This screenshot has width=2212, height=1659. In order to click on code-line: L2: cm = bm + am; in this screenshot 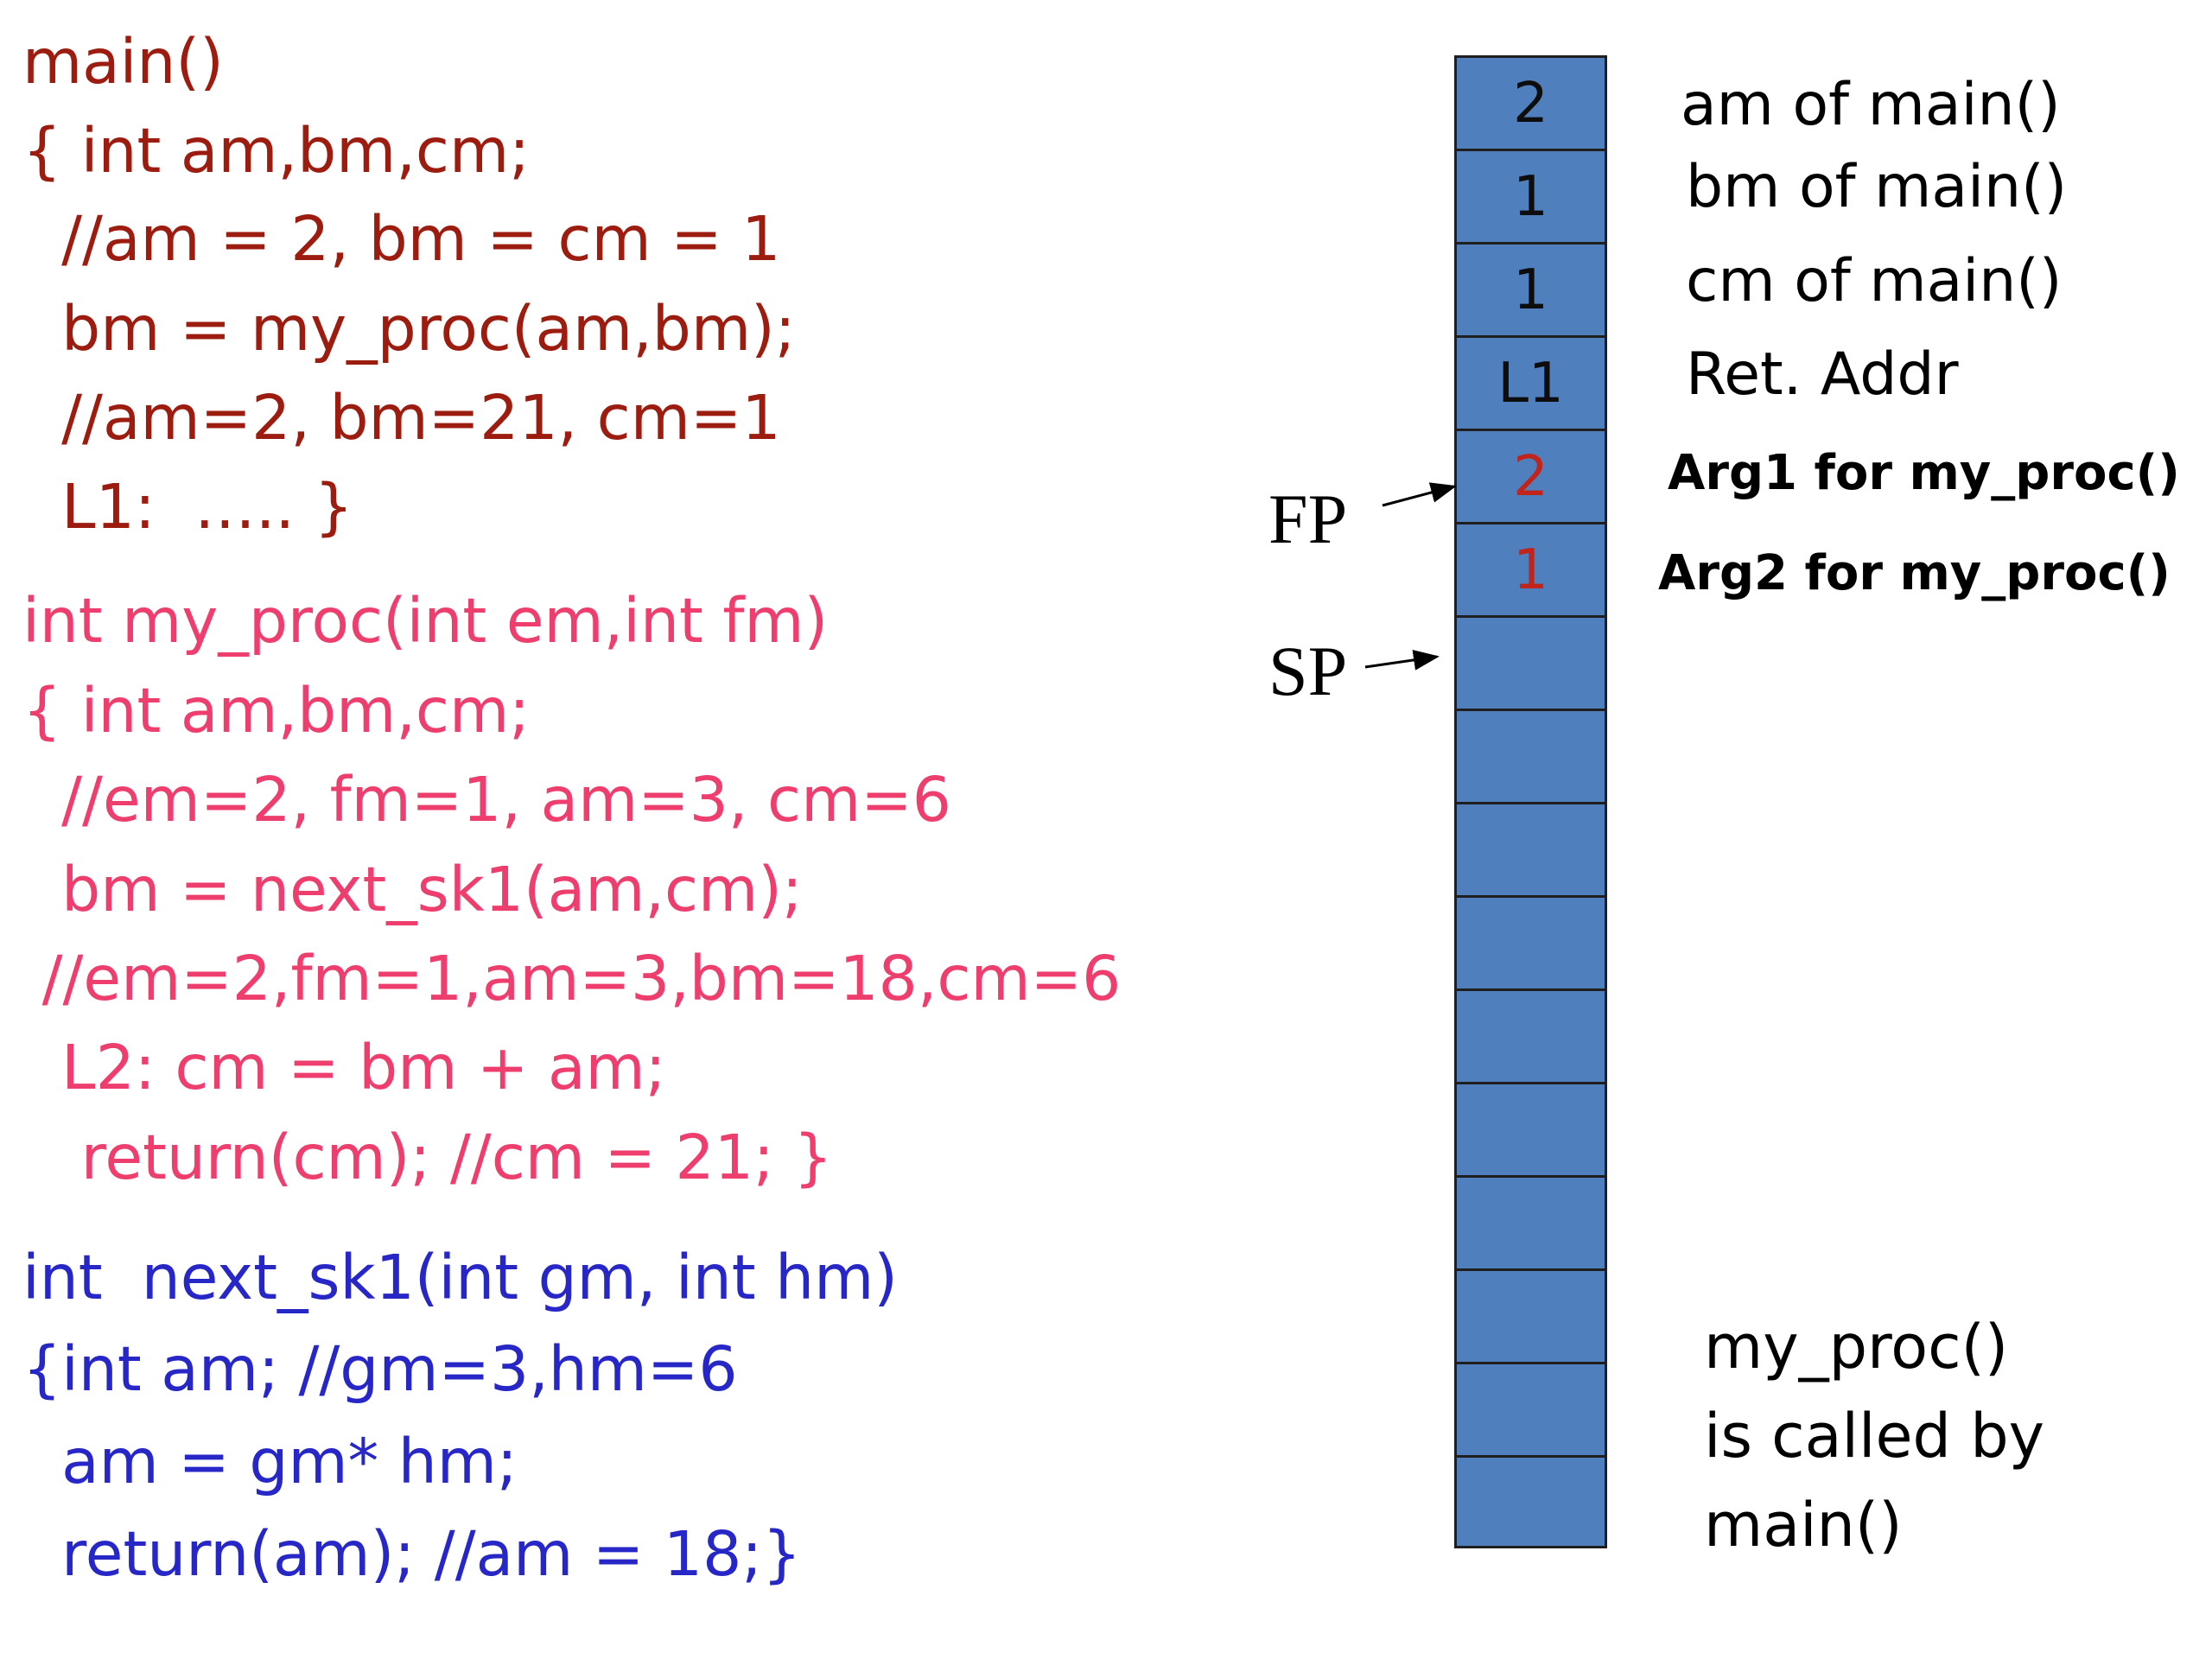, I will do `click(344, 1067)`.